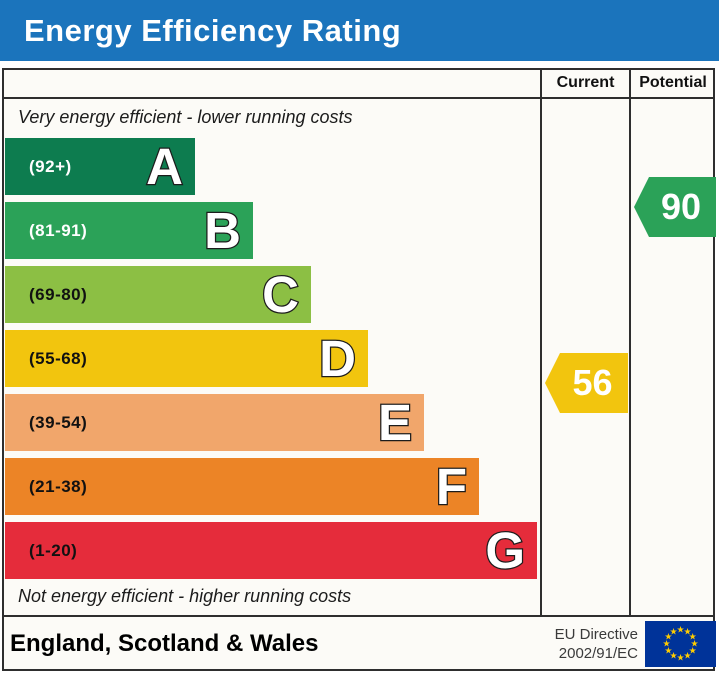  I want to click on band-a: (92+) A, so click(100, 167).